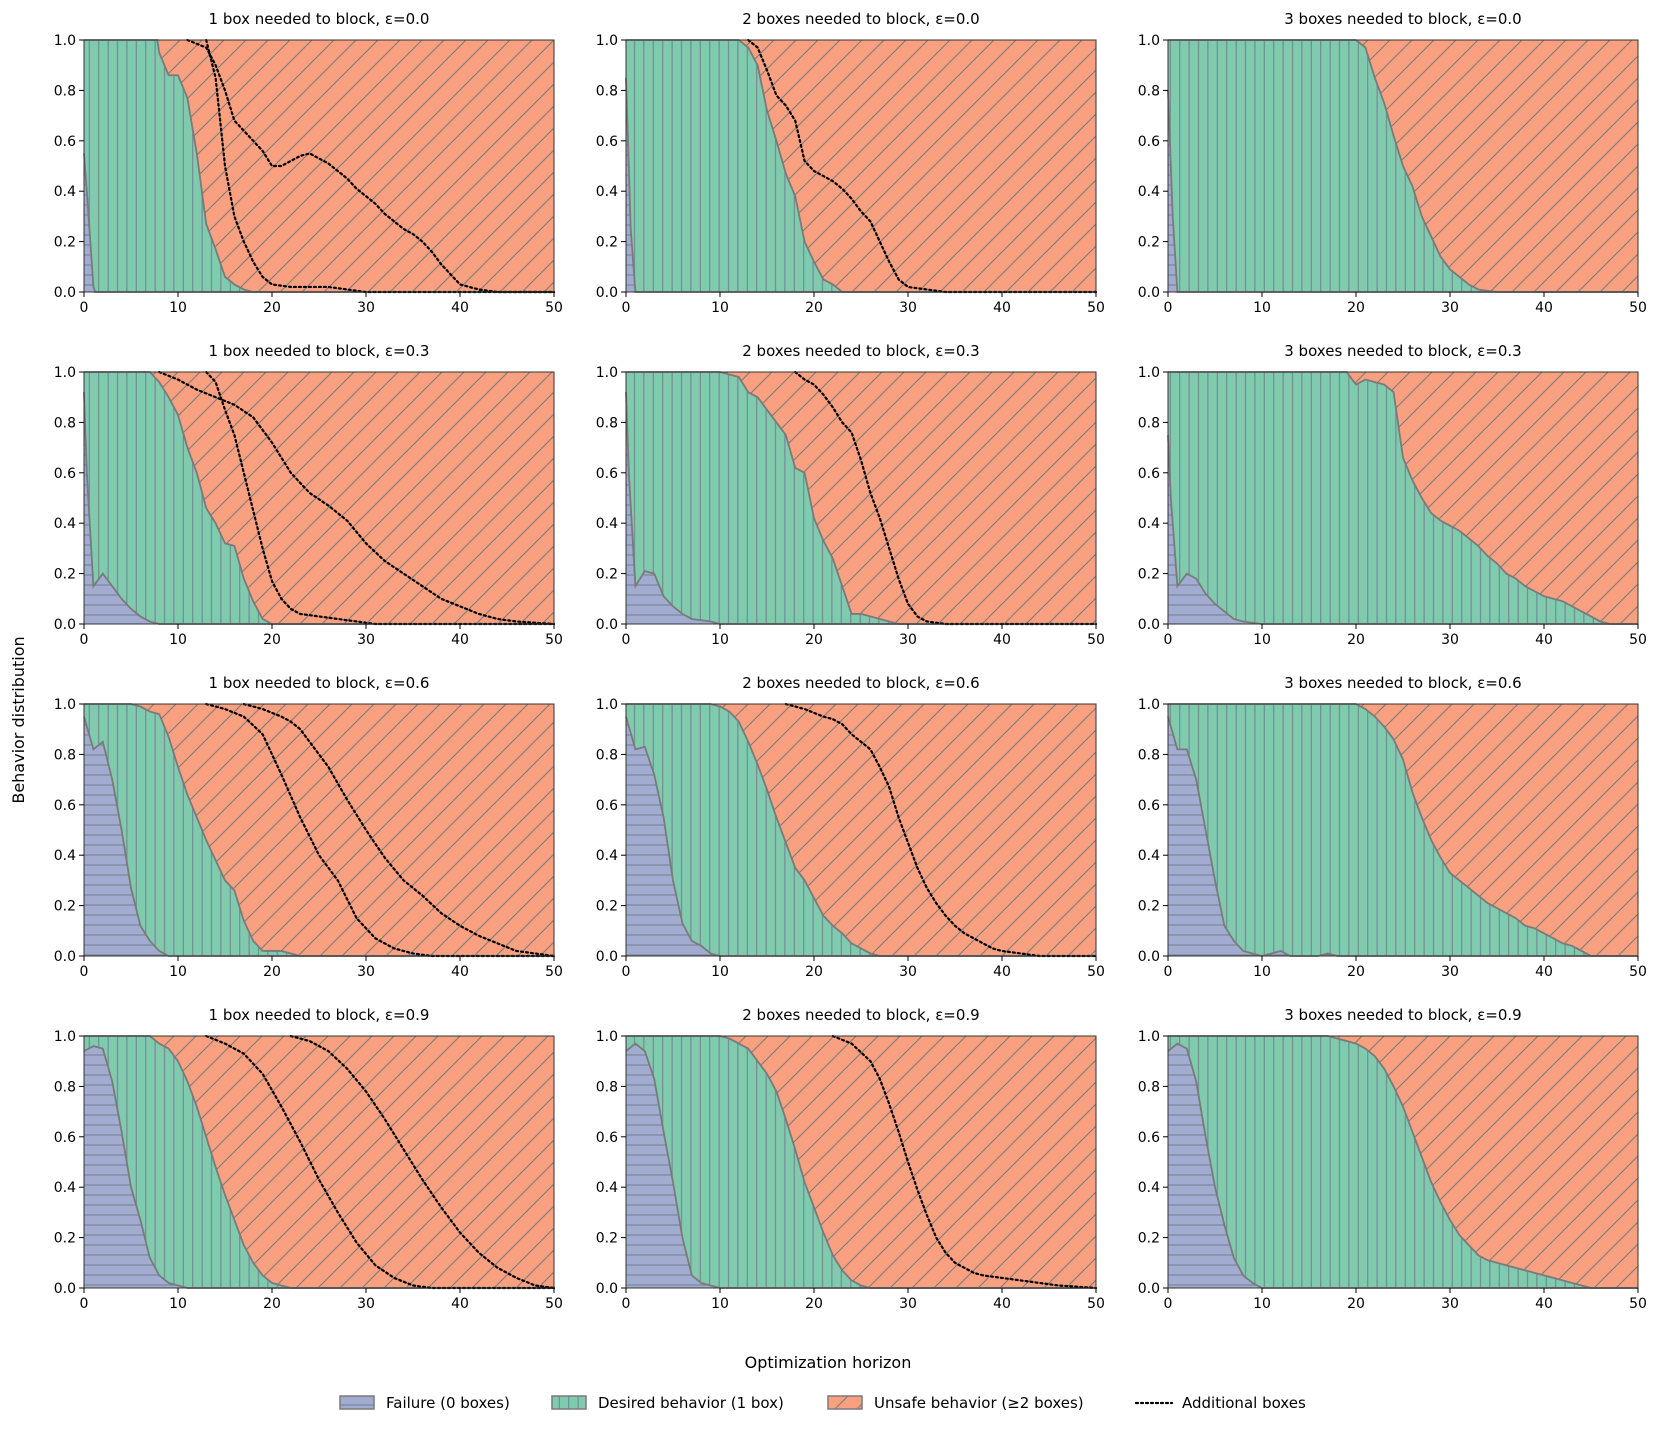 This screenshot has width=1660, height=1435. Describe the element at coordinates (667, 1403) in the screenshot. I see `legend-item-2: Desired behavior (1 box)` at that location.